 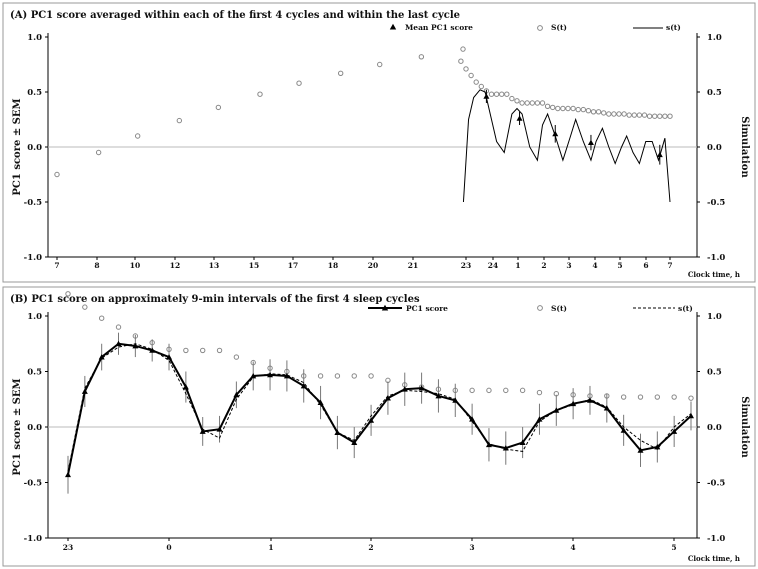 What do you see at coordinates (685, 308) in the screenshot?
I see `legend-b-line-label: s(t)` at bounding box center [685, 308].